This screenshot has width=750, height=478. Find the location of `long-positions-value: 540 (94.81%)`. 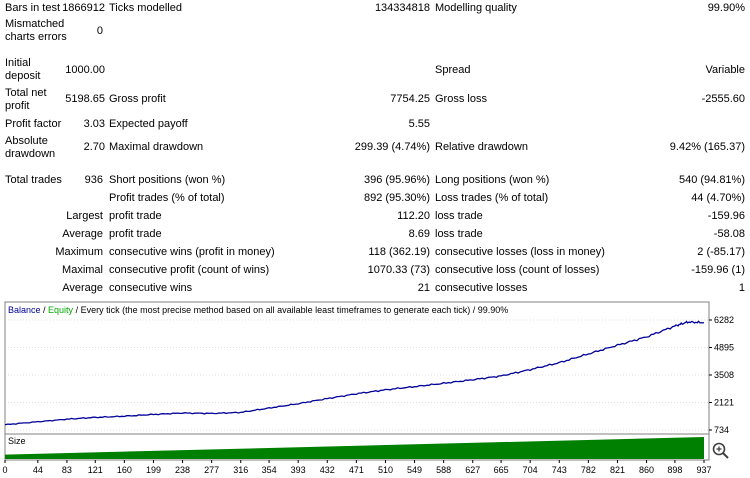

long-positions-value: 540 (94.81%) is located at coordinates (711, 180).